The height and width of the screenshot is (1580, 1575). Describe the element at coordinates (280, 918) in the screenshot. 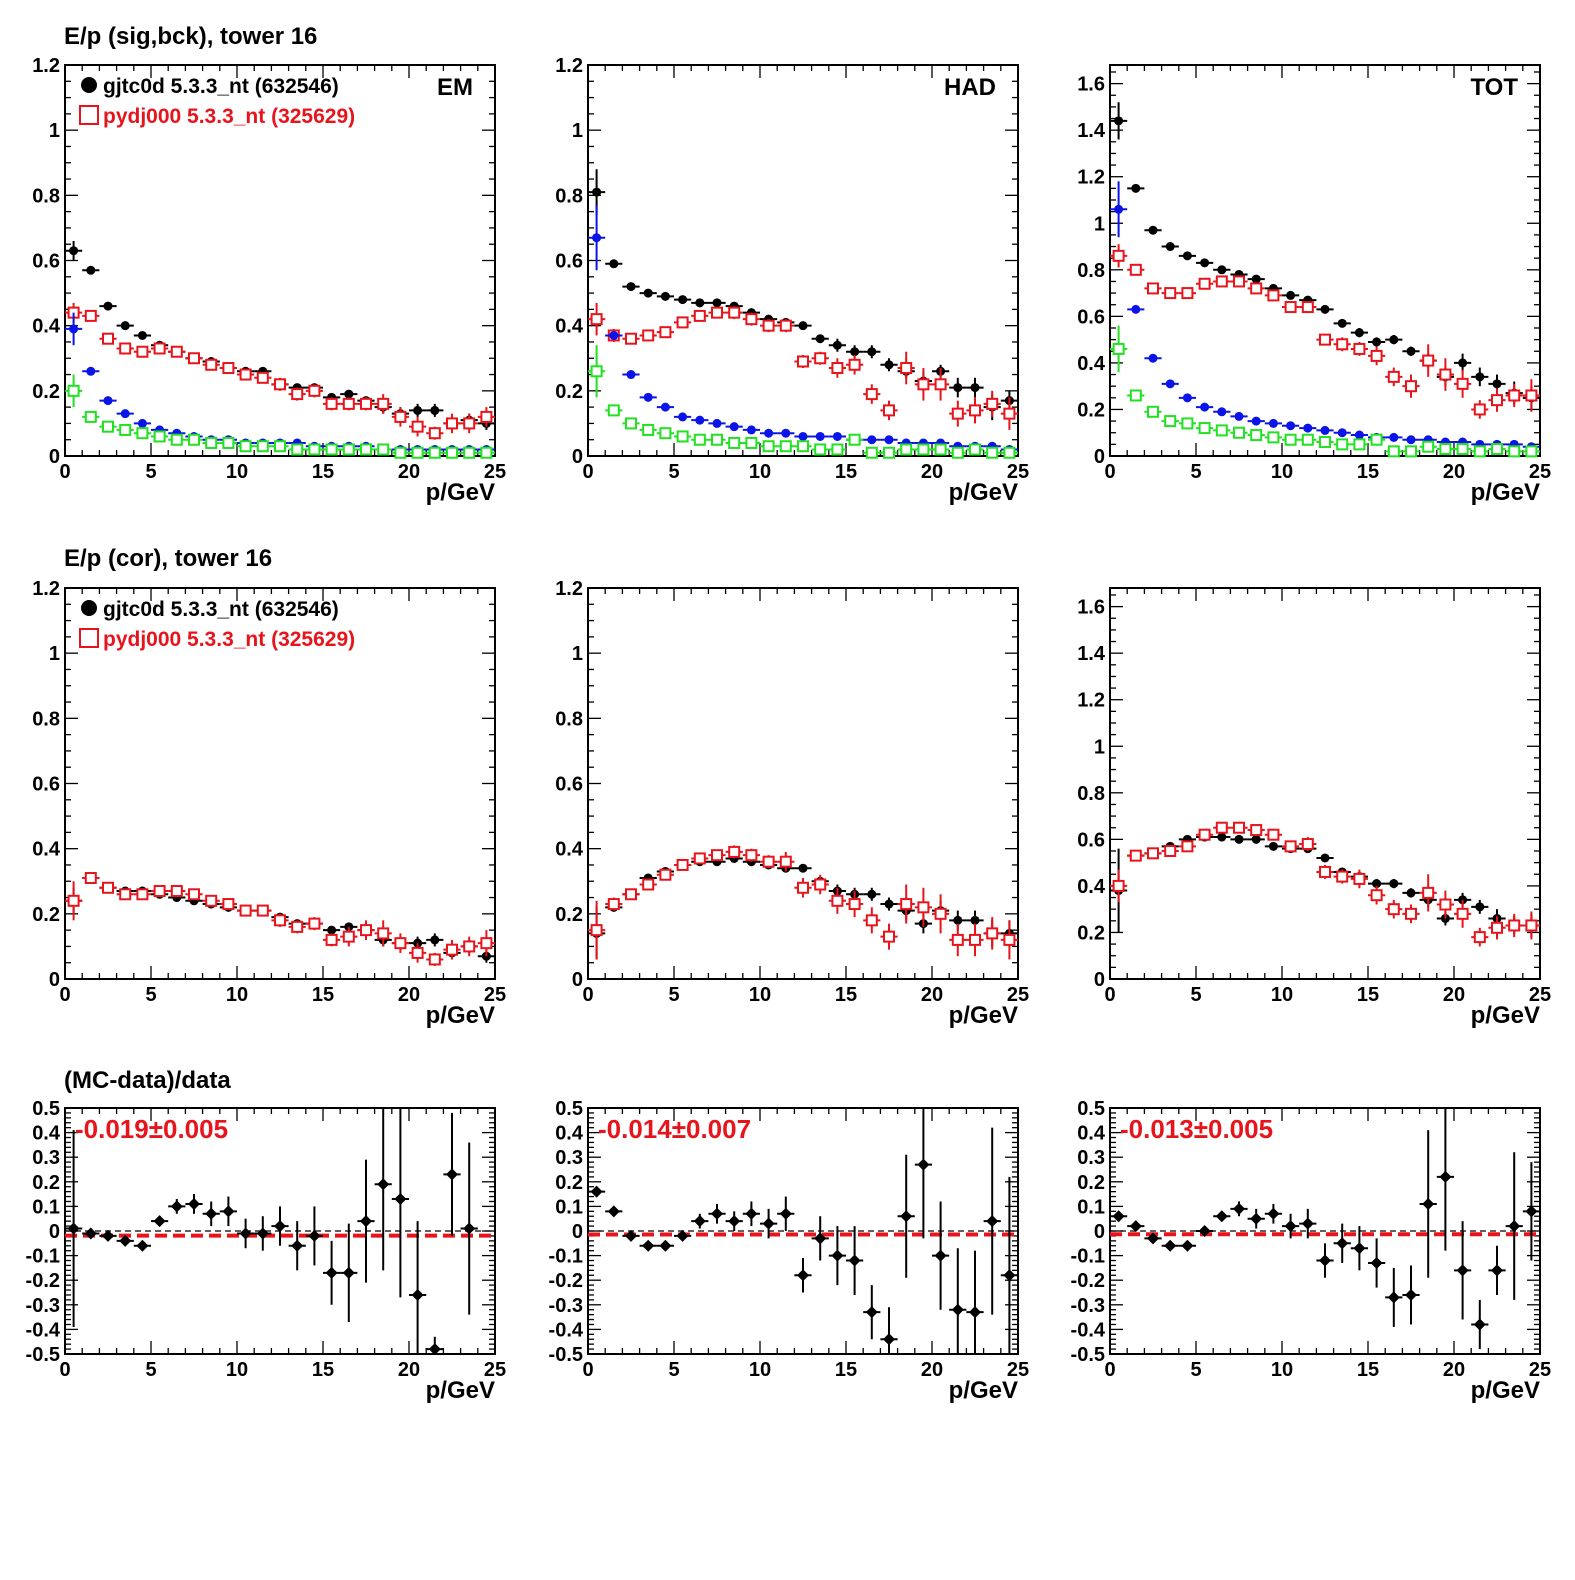

I see `series-mc` at that location.